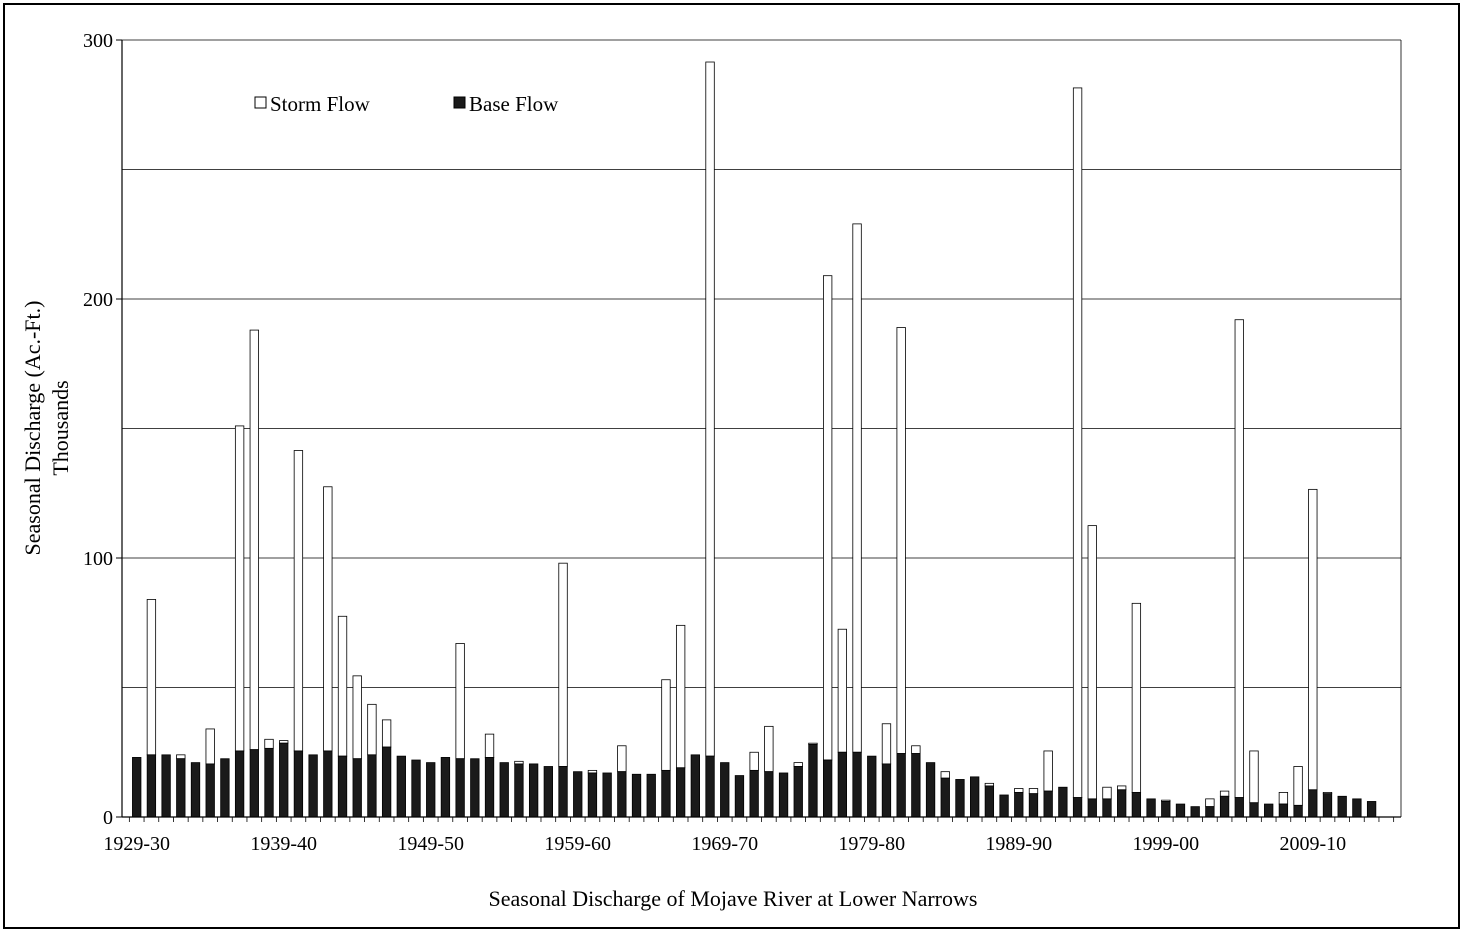  What do you see at coordinates (320, 104) in the screenshot?
I see `legend-label-storm-flow: Storm Flow` at bounding box center [320, 104].